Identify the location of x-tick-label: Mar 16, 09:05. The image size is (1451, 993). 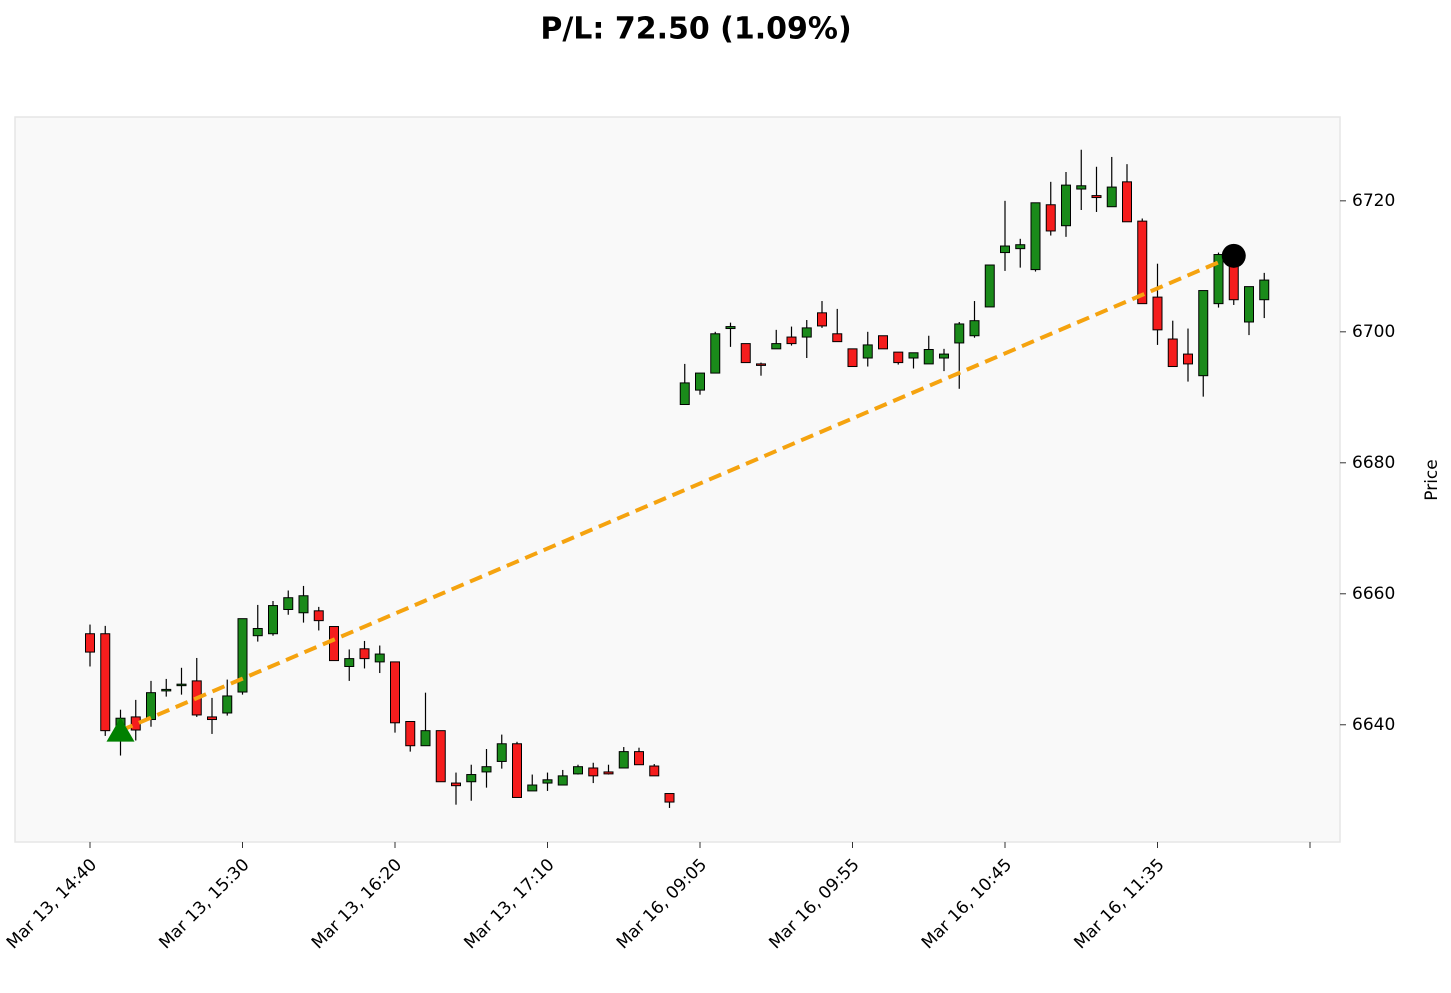
(662, 904).